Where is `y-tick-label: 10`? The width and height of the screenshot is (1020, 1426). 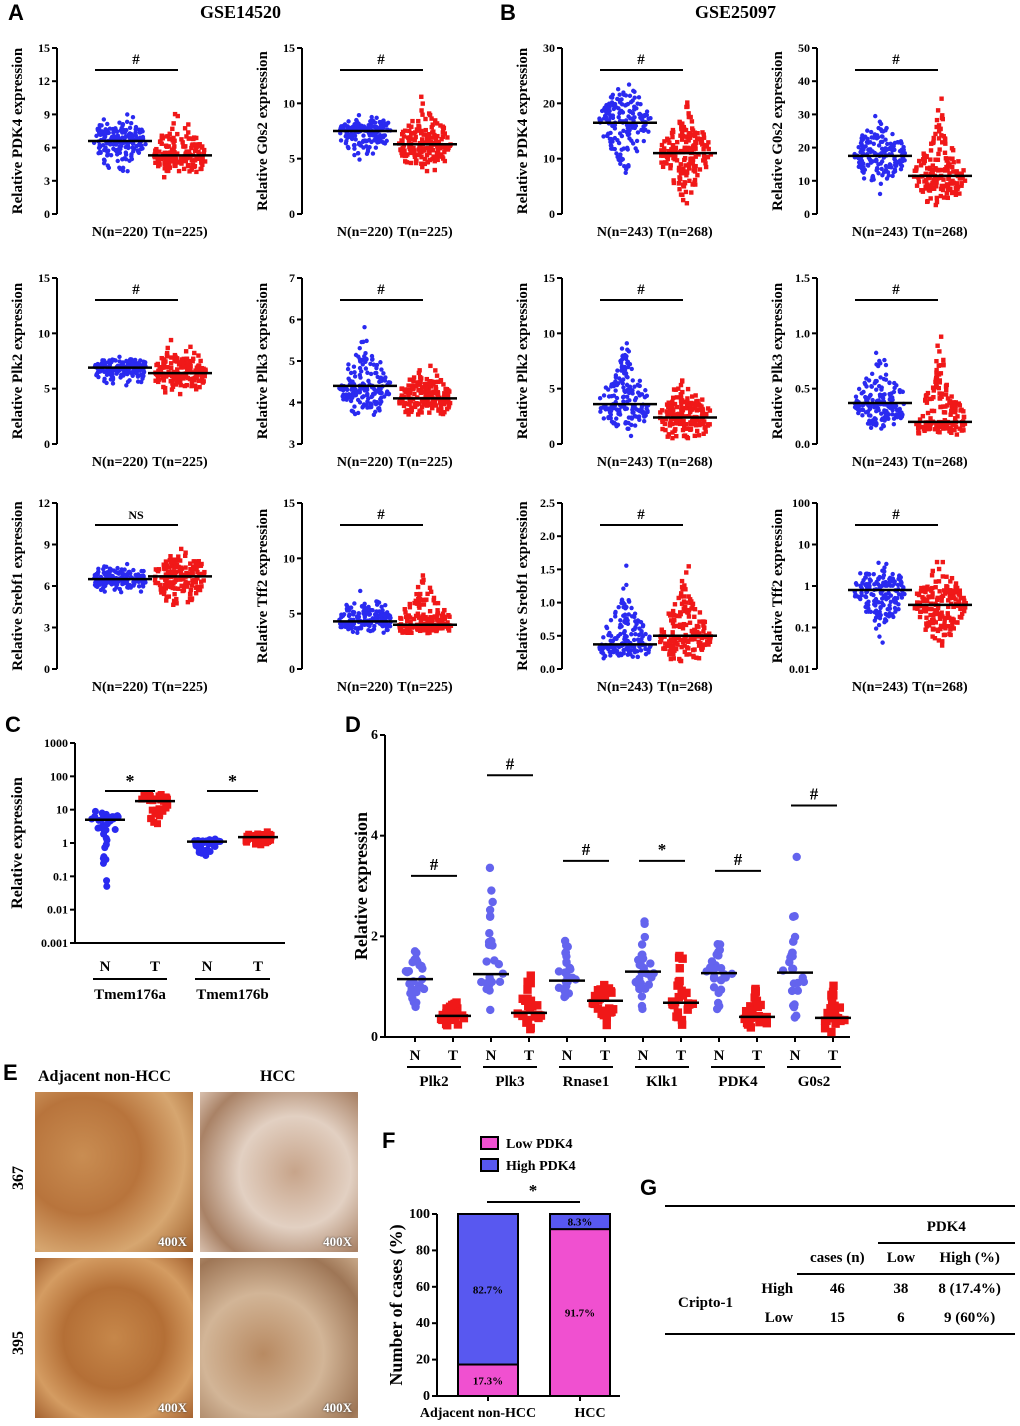 y-tick-label: 10 is located at coordinates (804, 181).